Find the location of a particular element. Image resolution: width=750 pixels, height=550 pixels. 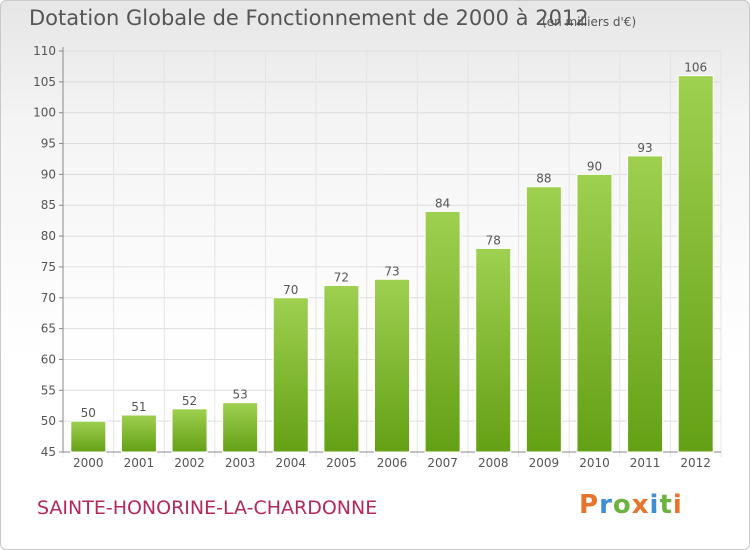

y-tick-label: 50 is located at coordinates (48, 421).